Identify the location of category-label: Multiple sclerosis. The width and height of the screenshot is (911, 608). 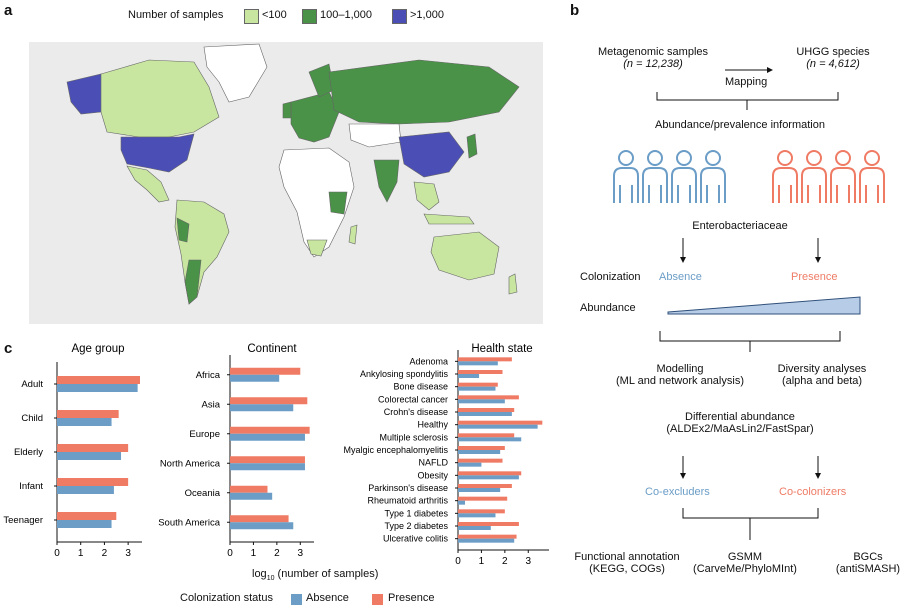
(413, 437).